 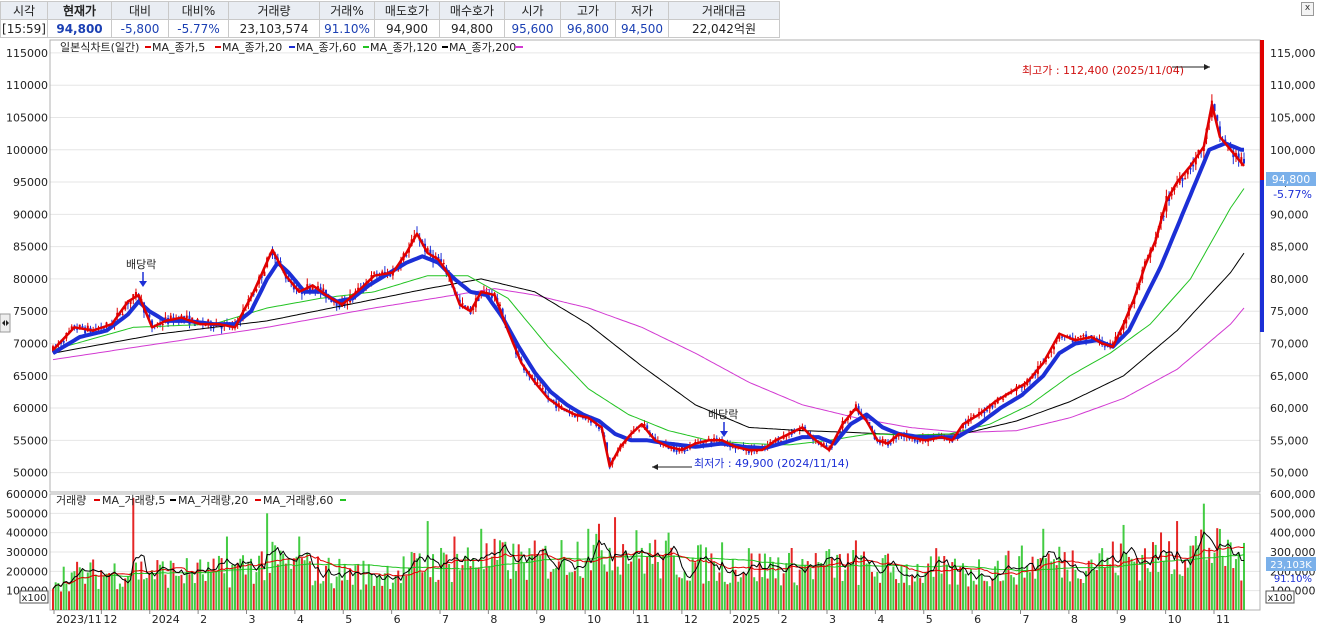 I want to click on x-tick-label-23: 10, so click(x=1175, y=619).